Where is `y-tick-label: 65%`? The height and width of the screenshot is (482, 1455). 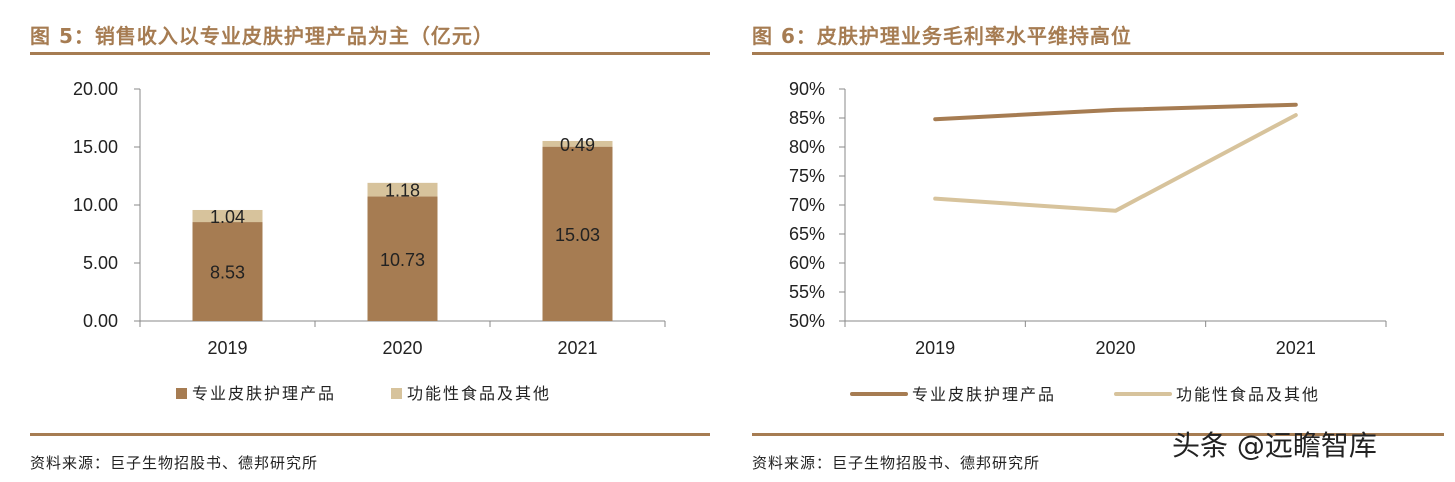 y-tick-label: 65% is located at coordinates (807, 234).